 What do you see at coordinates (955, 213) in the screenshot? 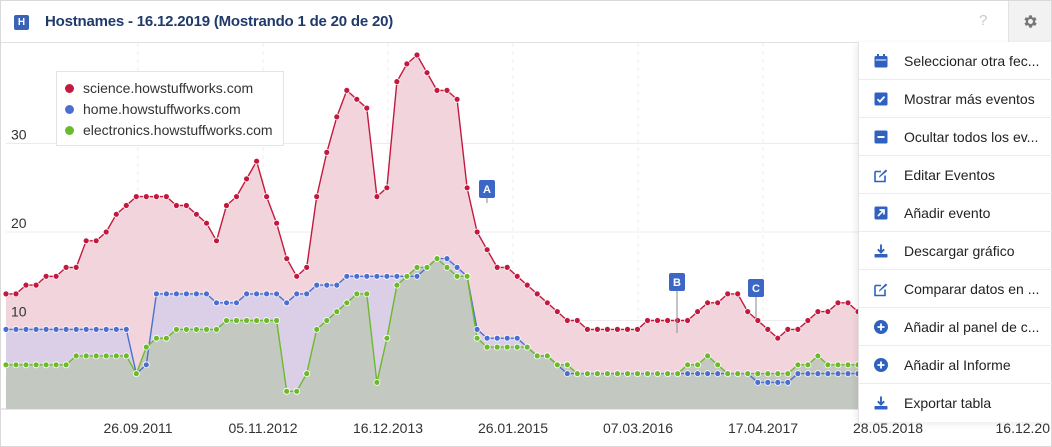
I see `menu-item-add-event: Añadir evento` at bounding box center [955, 213].